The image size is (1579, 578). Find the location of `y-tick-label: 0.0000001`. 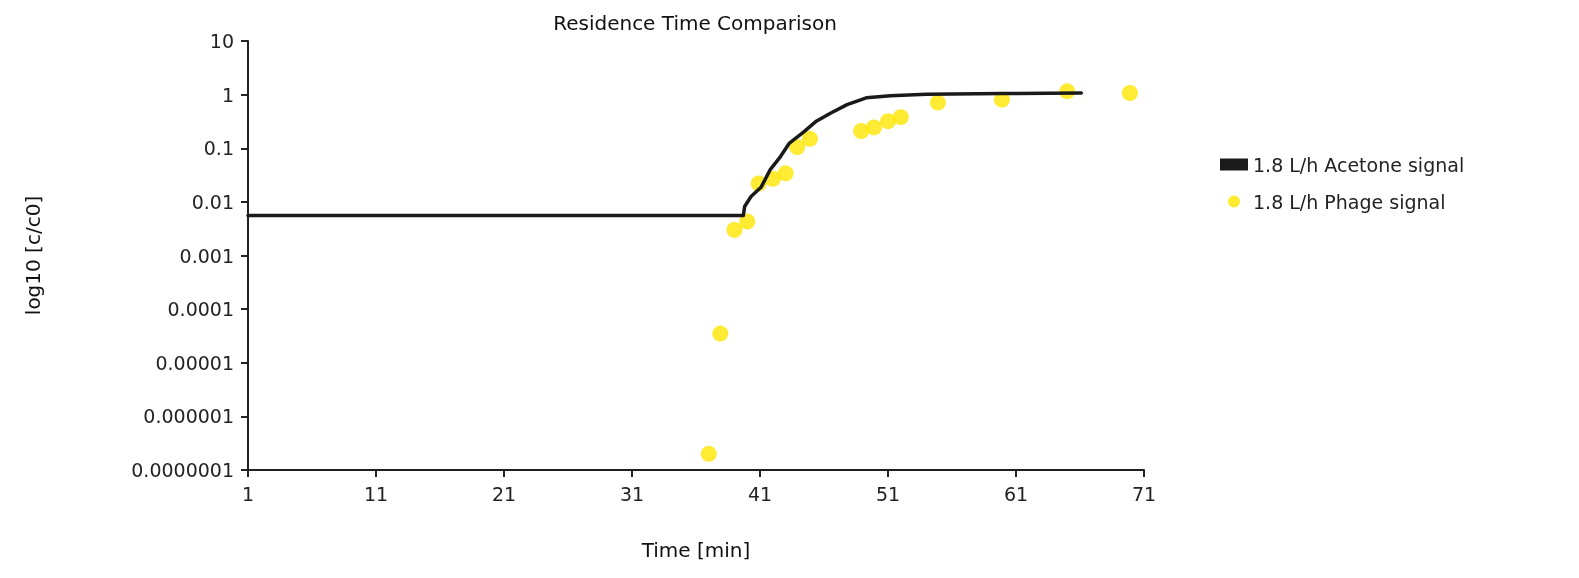

y-tick-label: 0.0000001 is located at coordinates (182, 470).